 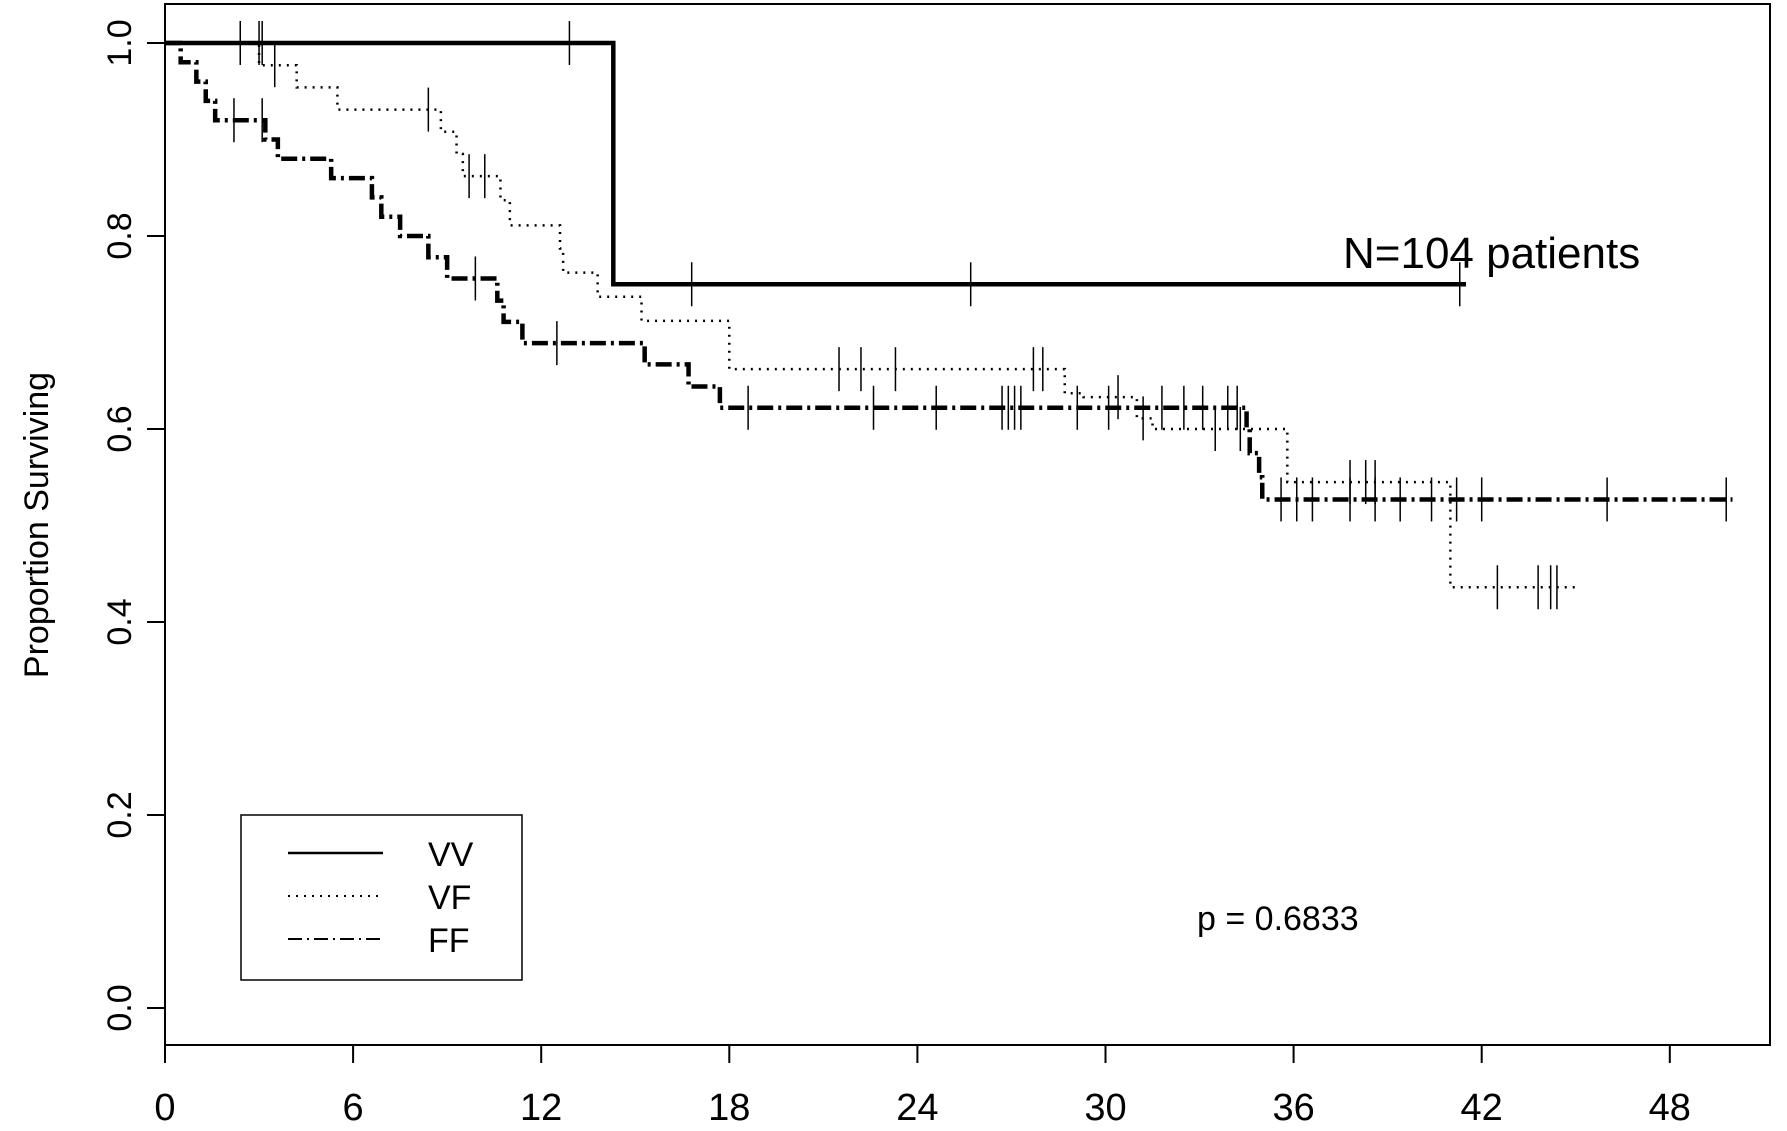 What do you see at coordinates (120, 42) in the screenshot?
I see `y-tick-label: 1.0` at bounding box center [120, 42].